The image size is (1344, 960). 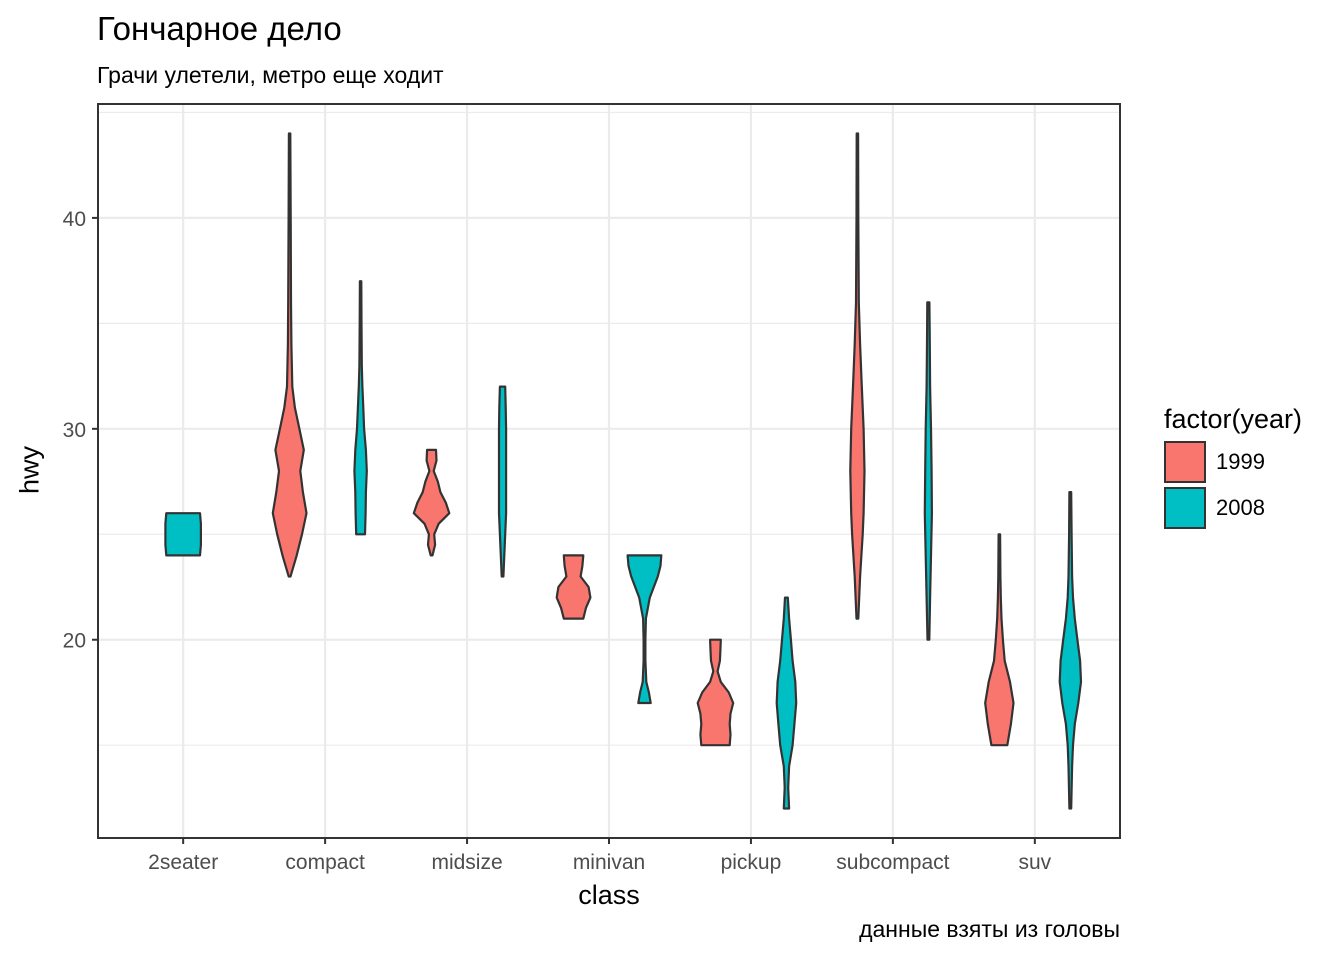 What do you see at coordinates (219, 28) in the screenshot?
I see `chart-title: Гончарное дело` at bounding box center [219, 28].